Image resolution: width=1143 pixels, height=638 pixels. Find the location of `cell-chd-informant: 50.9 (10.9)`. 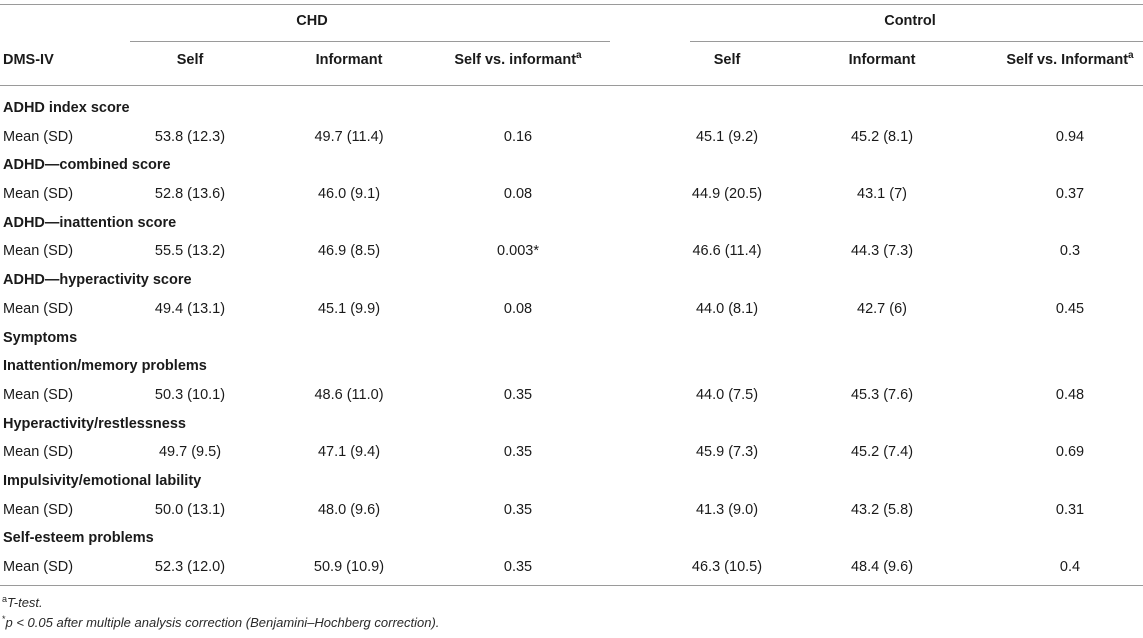

cell-chd-informant: 50.9 (10.9) is located at coordinates (349, 567).